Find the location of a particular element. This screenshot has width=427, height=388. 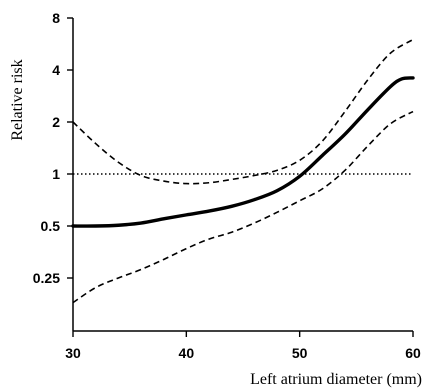

x-axis-title: Left atrium diameter (mm) is located at coordinates (336, 379).